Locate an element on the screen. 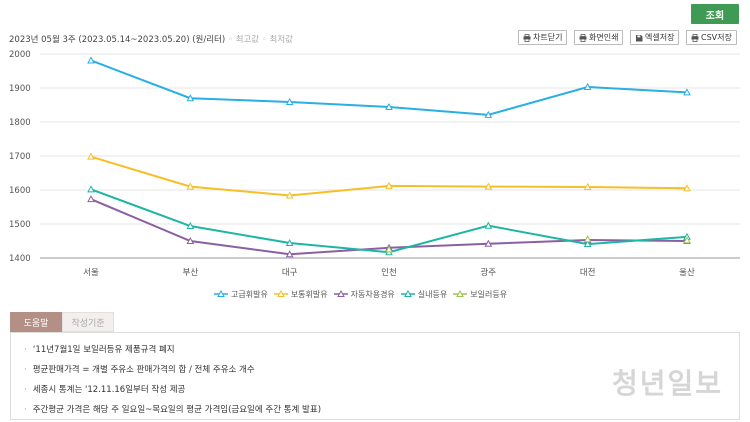  series-line is located at coordinates (389, 221).